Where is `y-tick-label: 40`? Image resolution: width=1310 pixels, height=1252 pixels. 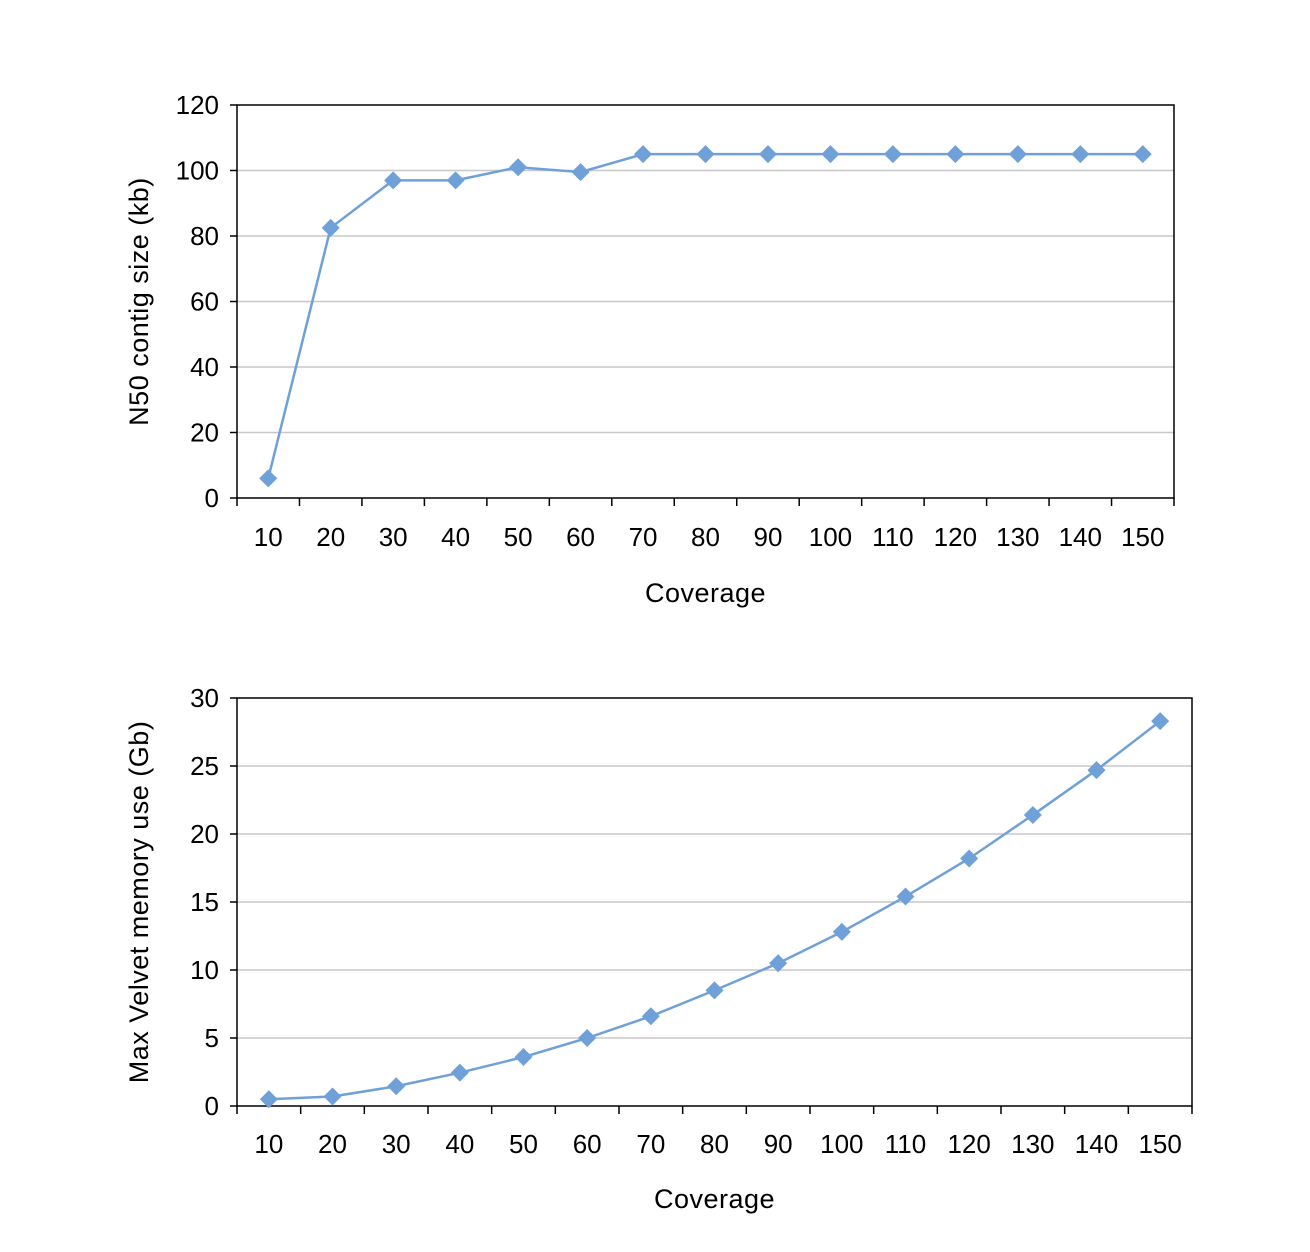
y-tick-label: 40 is located at coordinates (204, 367).